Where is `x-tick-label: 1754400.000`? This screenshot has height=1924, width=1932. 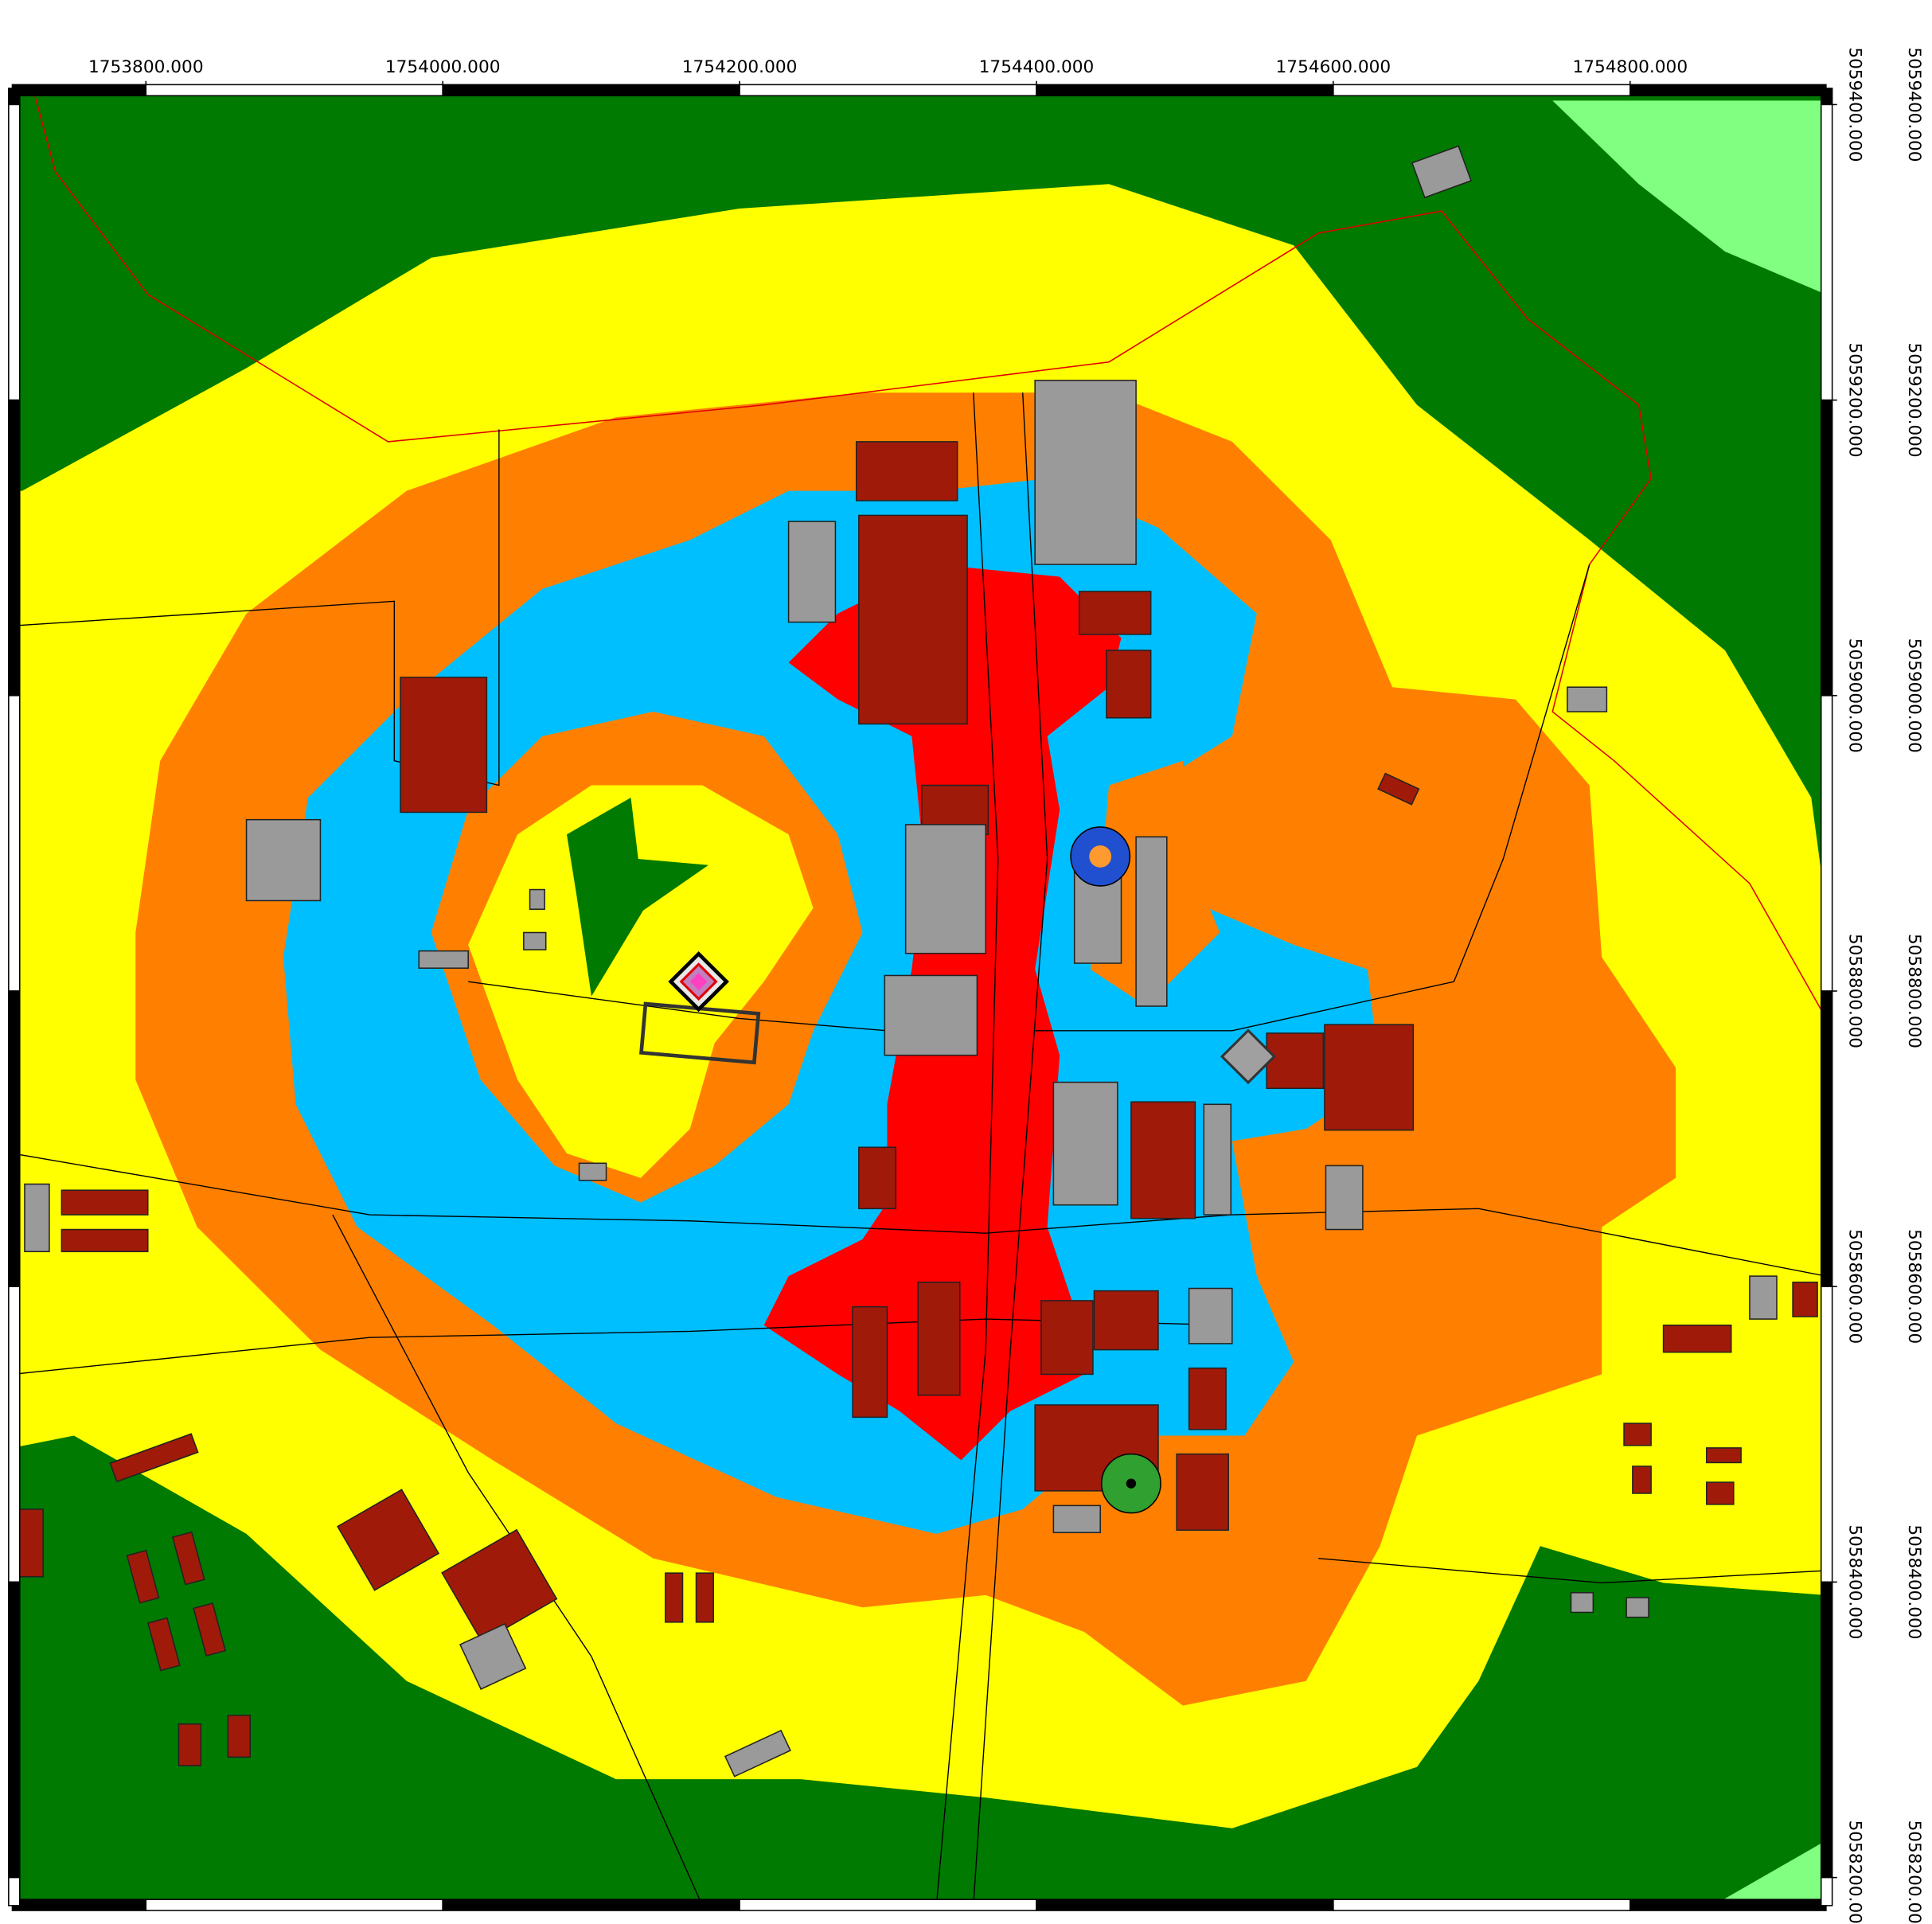
x-tick-label: 1754400.000 is located at coordinates (1037, 67).